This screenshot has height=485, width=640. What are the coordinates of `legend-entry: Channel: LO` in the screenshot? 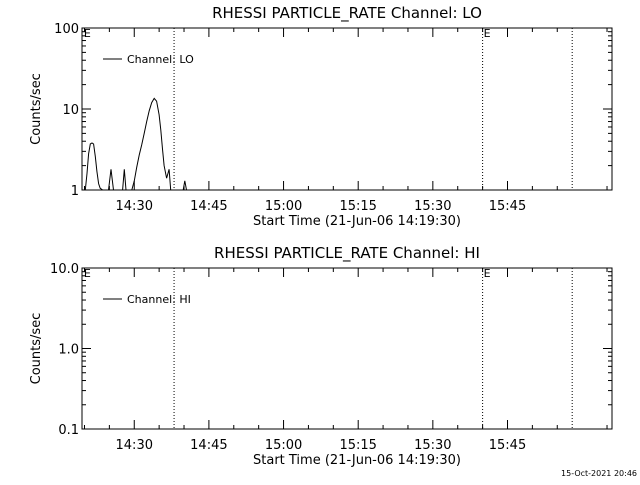 It's located at (160, 59).